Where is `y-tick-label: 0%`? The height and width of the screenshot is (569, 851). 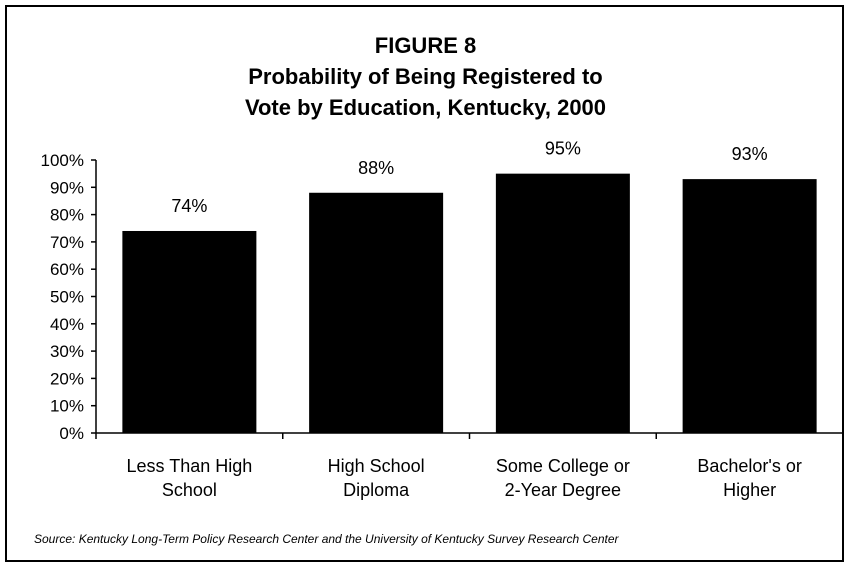 y-tick-label: 0% is located at coordinates (71, 433).